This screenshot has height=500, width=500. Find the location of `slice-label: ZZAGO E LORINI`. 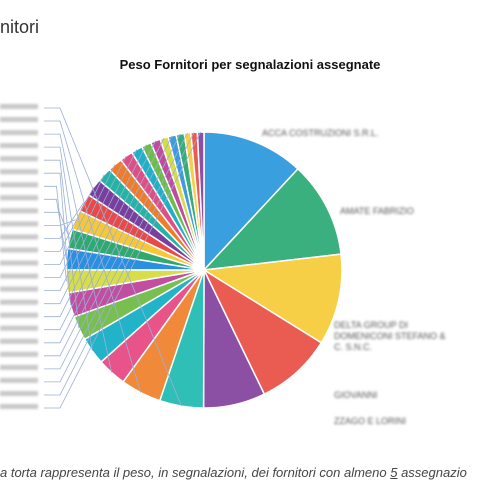

slice-label: ZZAGO E LORINI is located at coordinates (370, 421).